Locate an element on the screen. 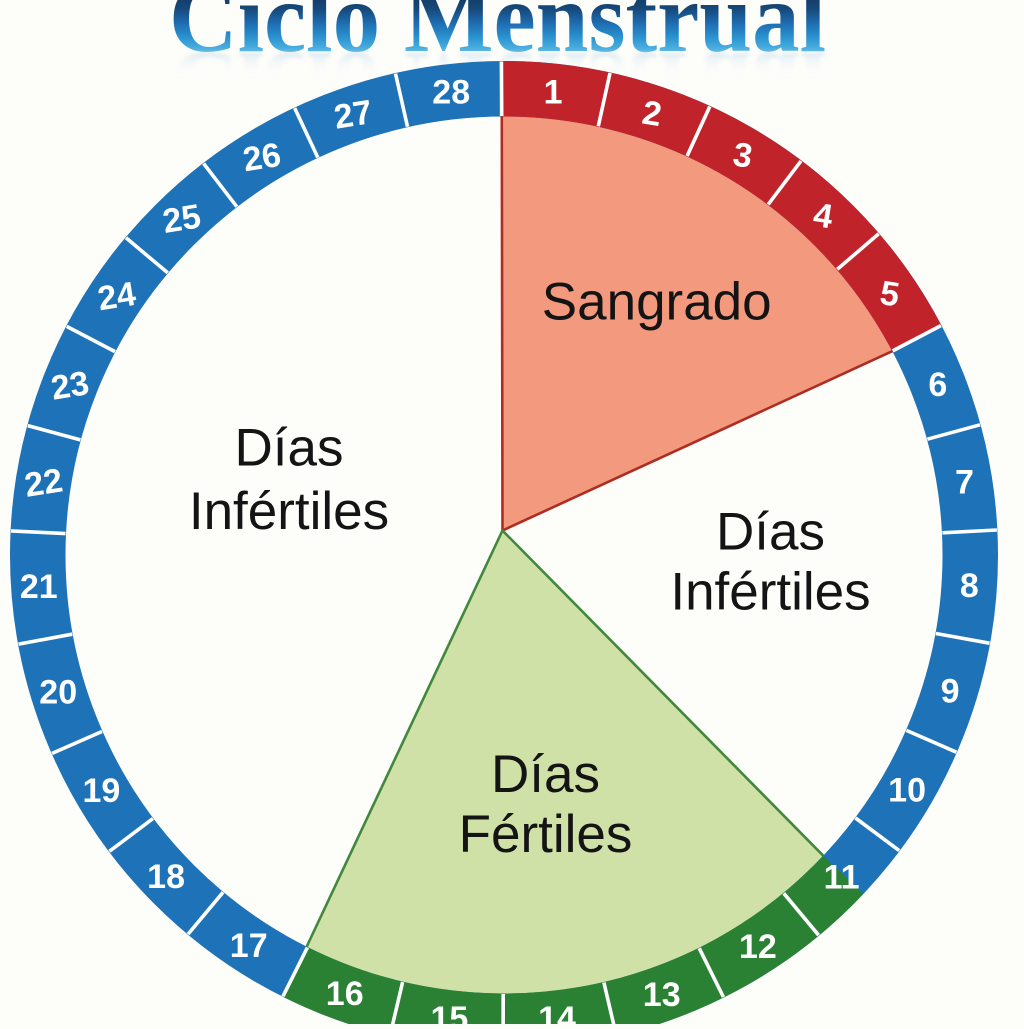 Image resolution: width=1024 pixels, height=1029 pixels. svg-text: Fértiles is located at coordinates (546, 834).